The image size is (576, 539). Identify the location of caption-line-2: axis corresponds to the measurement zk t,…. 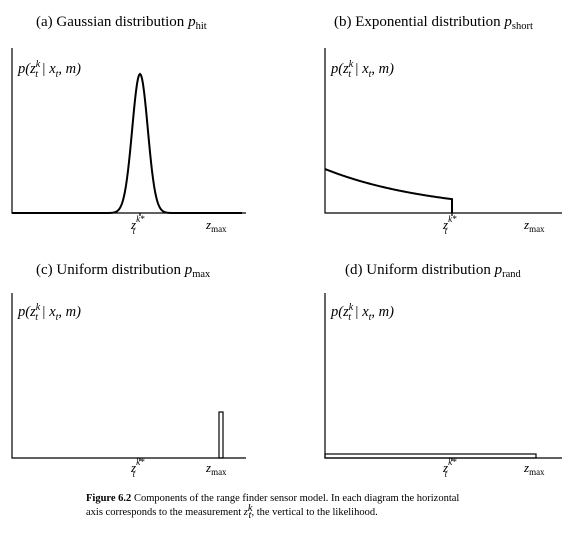
(232, 512).